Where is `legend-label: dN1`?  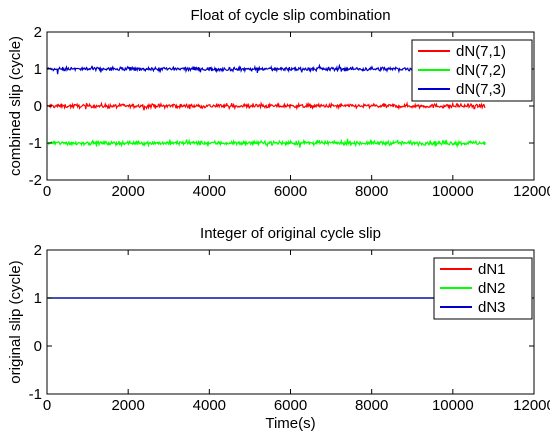
legend-label: dN1 is located at coordinates (492, 269).